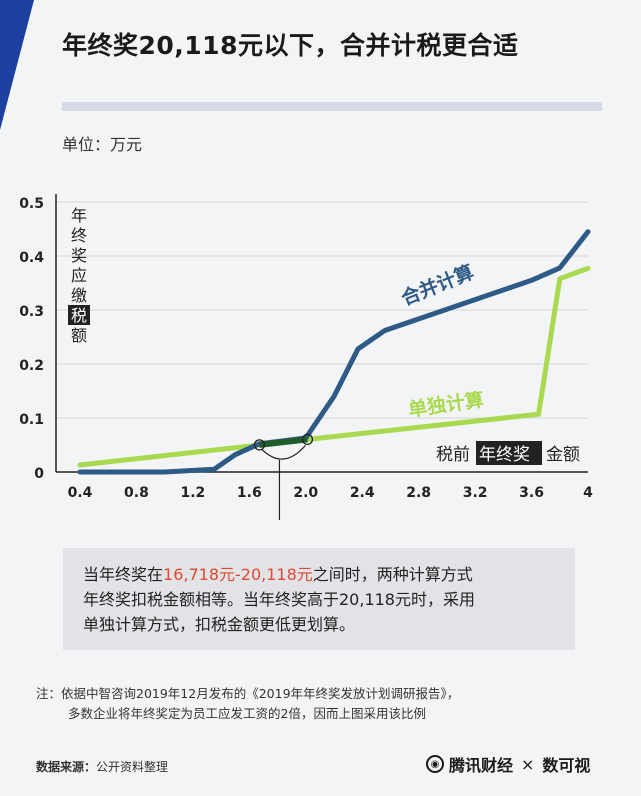 This screenshot has height=796, width=641. I want to click on y-label-char: 奖, so click(79, 255).